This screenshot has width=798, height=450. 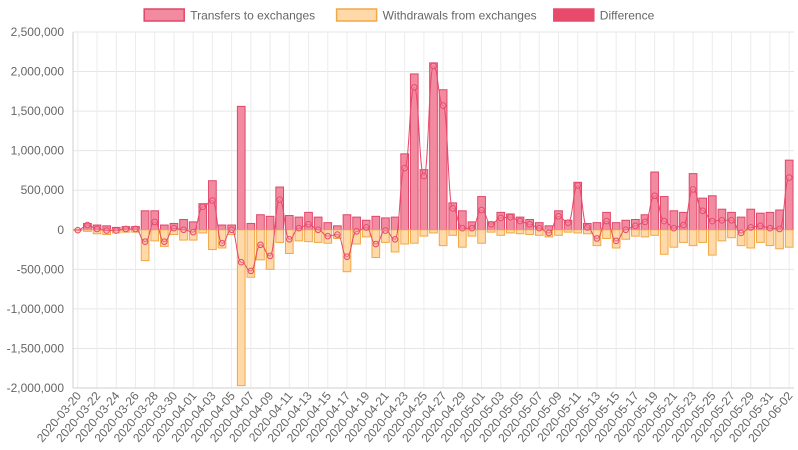 What do you see at coordinates (41, 269) in the screenshot?
I see `y-tick-label: -500,000` at bounding box center [41, 269].